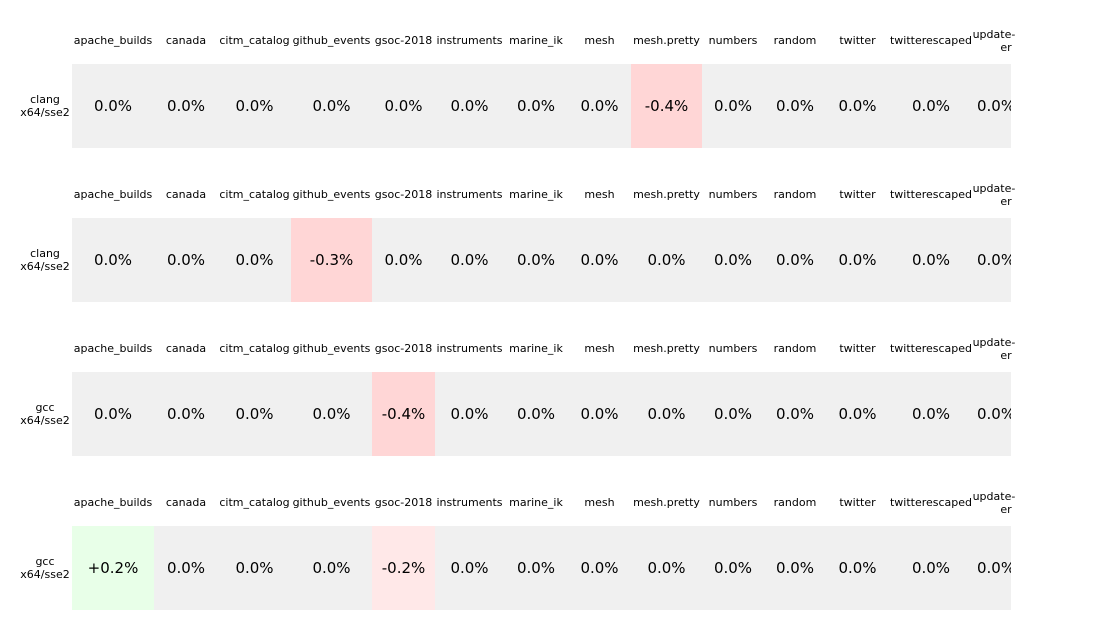 The height and width of the screenshot is (640, 1100). Describe the element at coordinates (403, 568) in the screenshot. I see `cell-value: -0.2%` at that location.